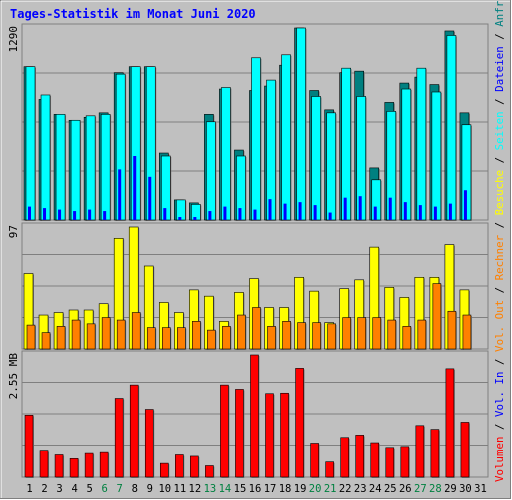 The image size is (512, 500). I want to click on legend-item: Vol. Out, so click(499, 326).